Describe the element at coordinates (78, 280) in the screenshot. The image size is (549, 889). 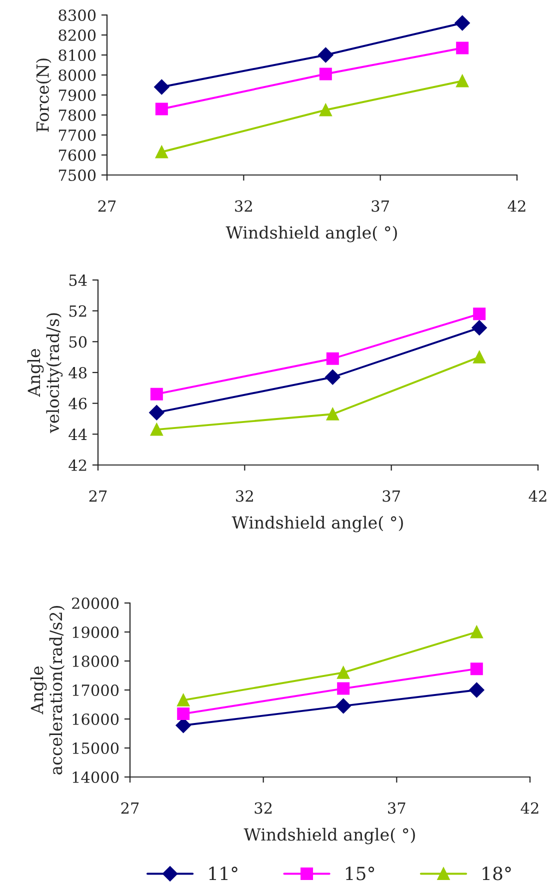
I see `y-tick-label: 54` at that location.